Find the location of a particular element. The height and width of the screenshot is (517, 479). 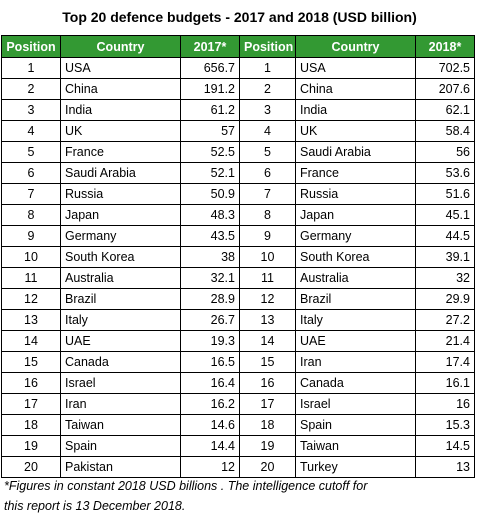

country-2018-cell: Israel is located at coordinates (355, 404).